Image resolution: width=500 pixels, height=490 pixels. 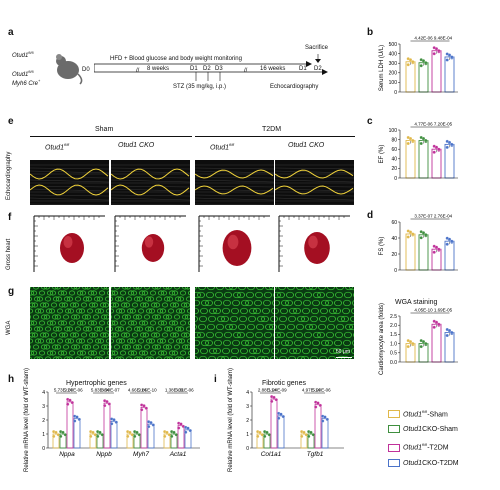 I want to click on echo-label: Echocardiography, so click(x=294, y=87).